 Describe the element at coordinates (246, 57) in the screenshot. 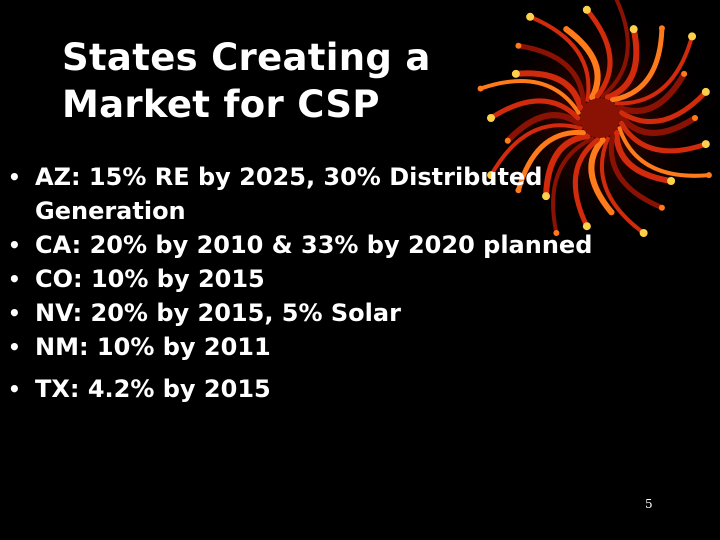

I see `slide-title-line-1: States Creating a` at that location.